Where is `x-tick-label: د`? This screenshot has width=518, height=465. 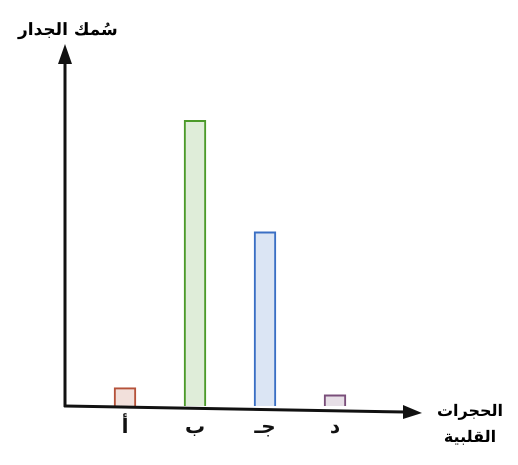
x-tick-label: د is located at coordinates (335, 426).